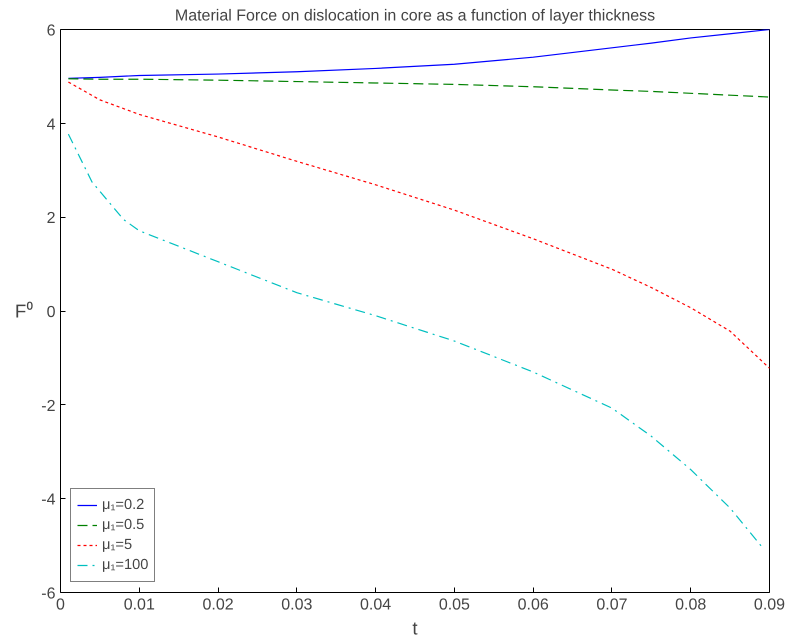 This screenshot has height=641, width=799. What do you see at coordinates (51, 312) in the screenshot?
I see `y-tick-label: 0` at bounding box center [51, 312].